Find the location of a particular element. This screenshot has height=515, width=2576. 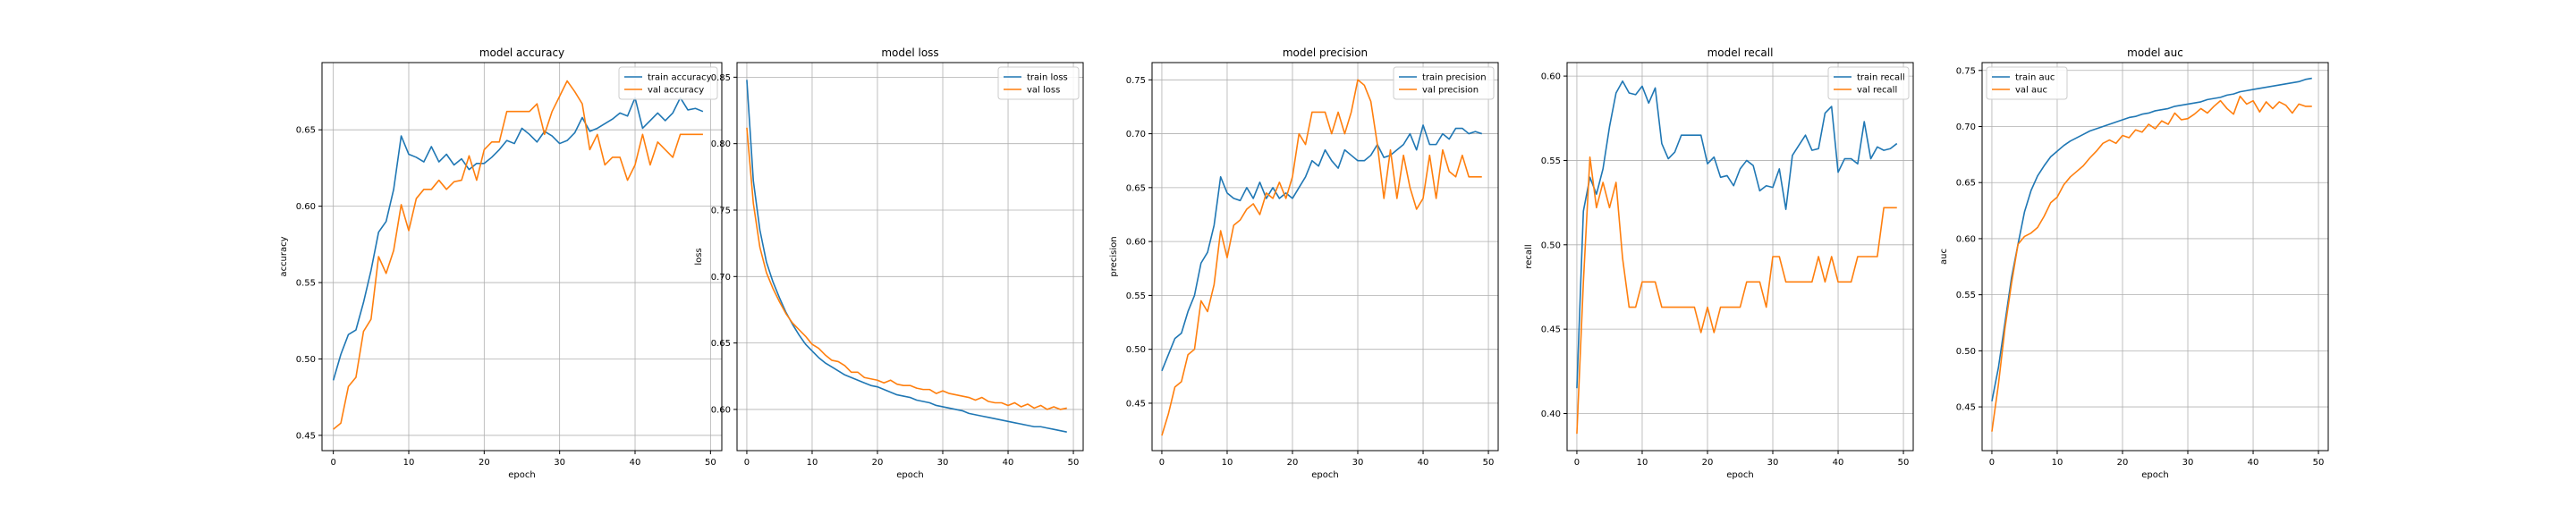

legend-label-0: train precision is located at coordinates (1454, 78).